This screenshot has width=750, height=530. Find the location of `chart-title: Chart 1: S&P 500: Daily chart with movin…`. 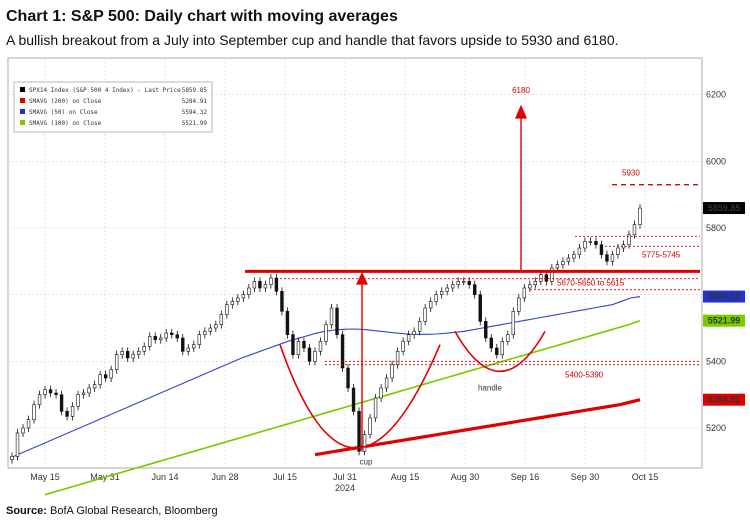

chart-title: Chart 1: S&P 500: Daily chart with movin… is located at coordinates (202, 16).